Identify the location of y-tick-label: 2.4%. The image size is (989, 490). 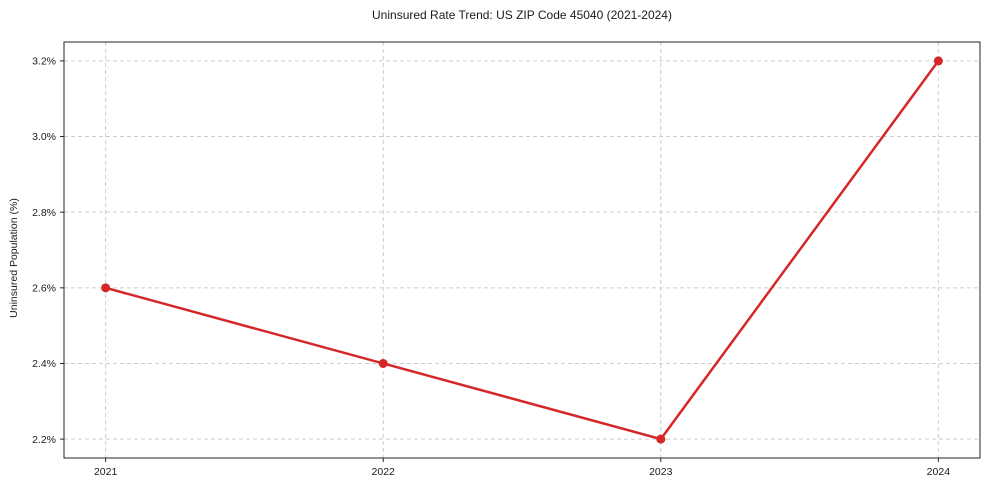
(44, 364).